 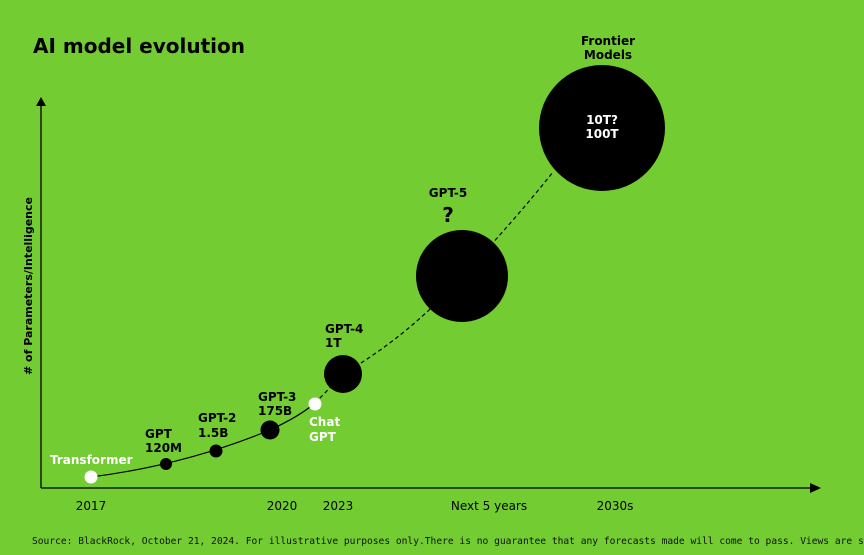 I want to click on trend-curve-solid, so click(x=203, y=440).